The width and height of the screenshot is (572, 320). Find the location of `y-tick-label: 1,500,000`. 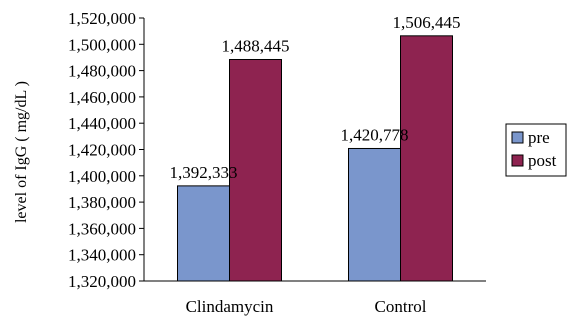

y-tick-label: 1,500,000 is located at coordinates (102, 44).